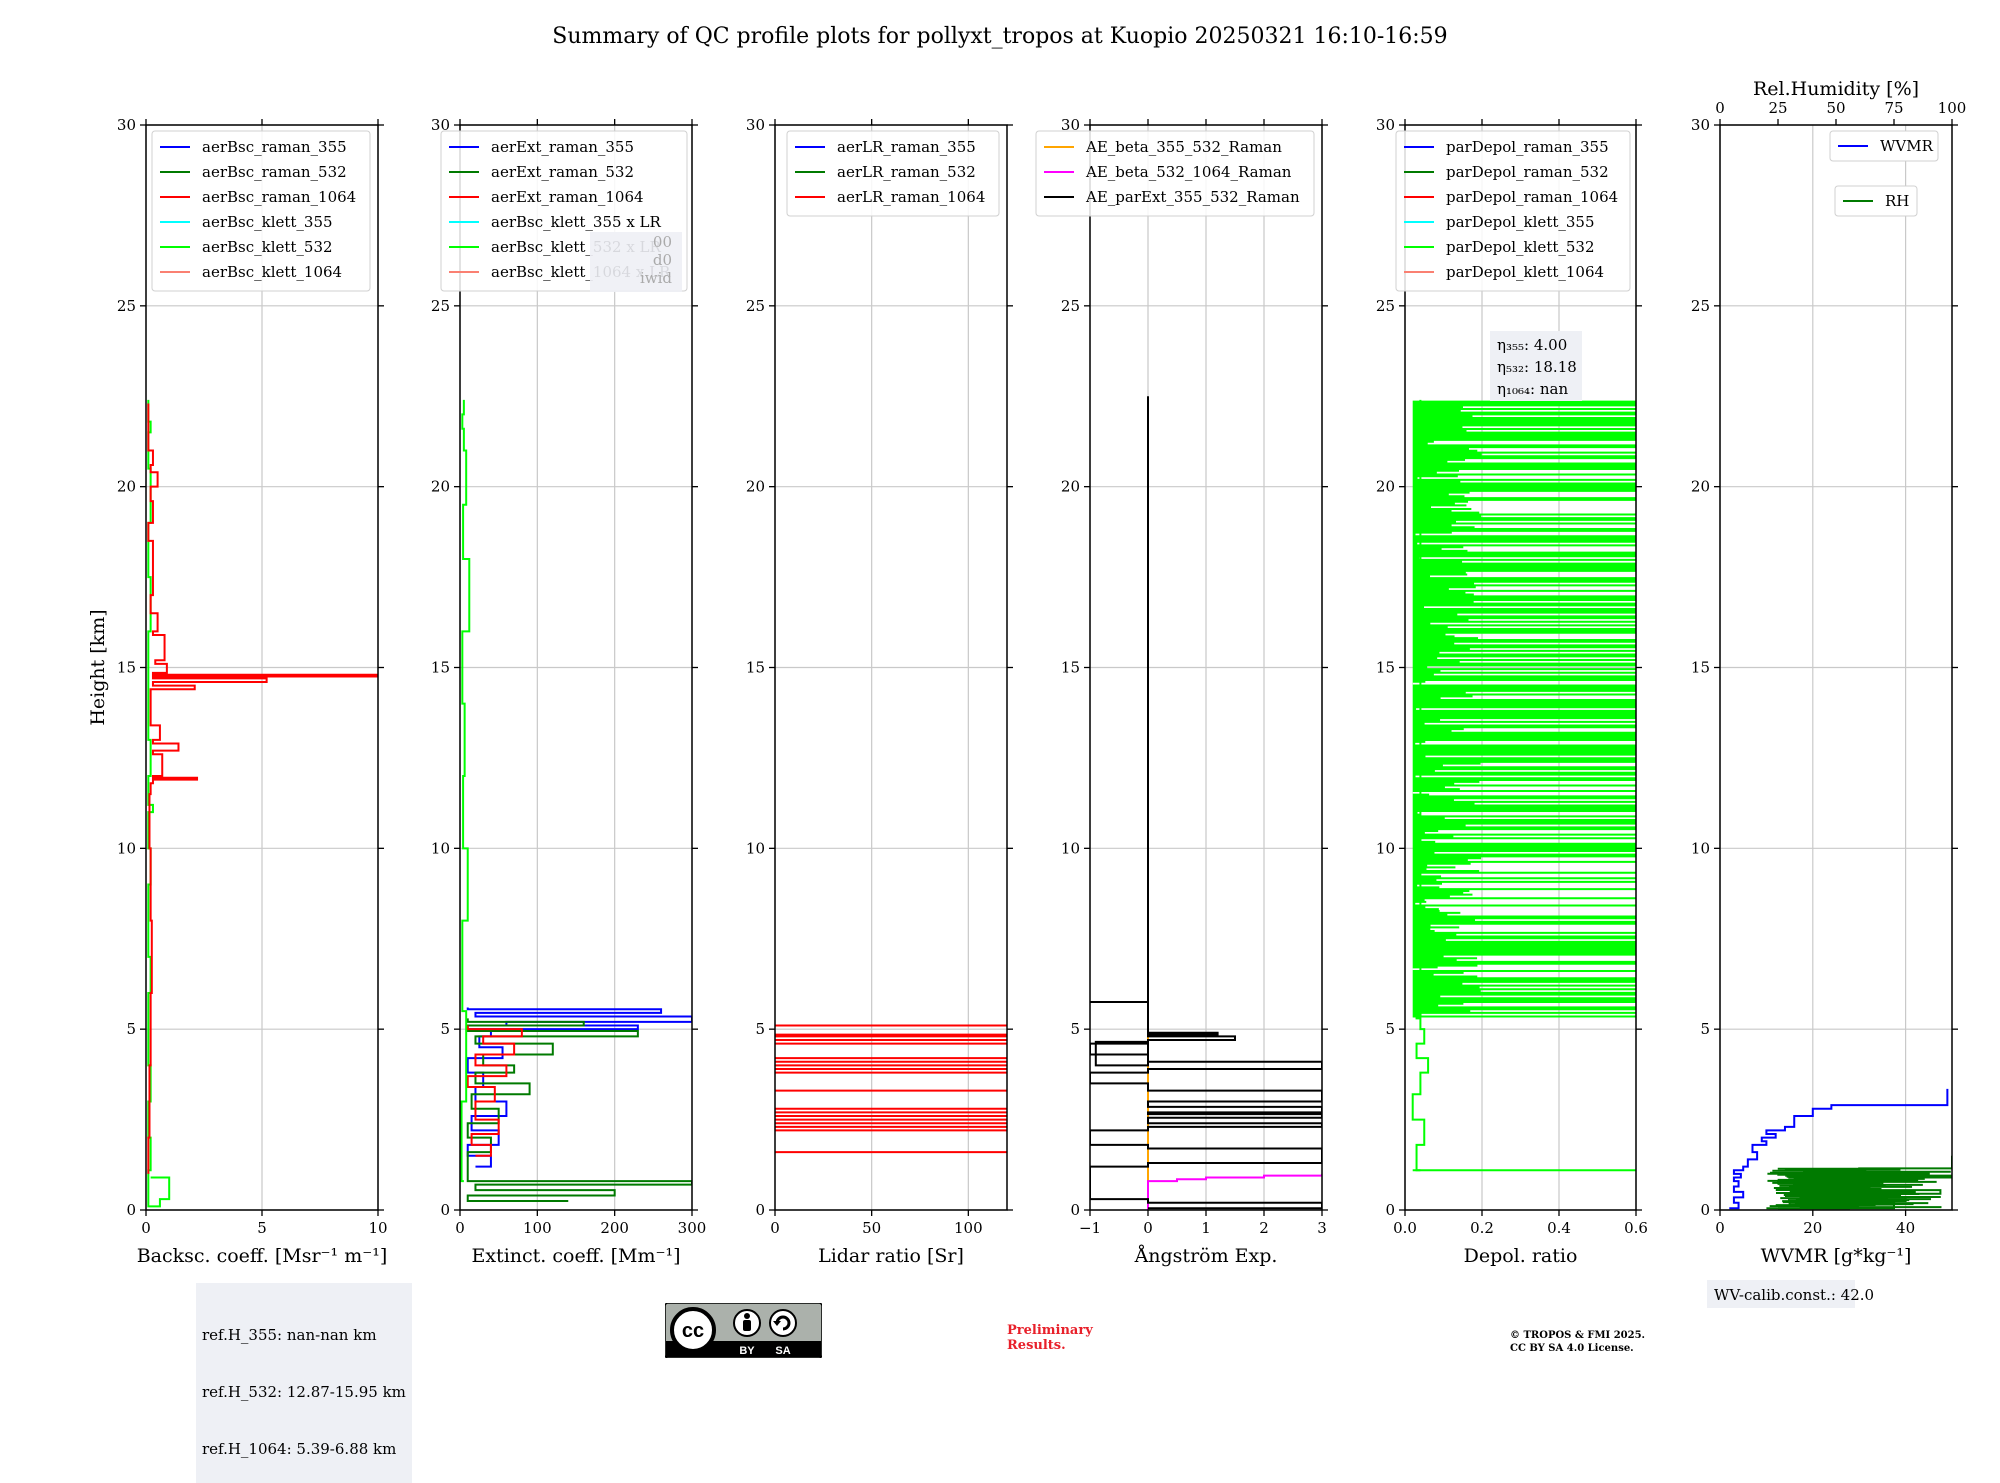 This screenshot has height=1483, width=2000. Describe the element at coordinates (891, 1256) in the screenshot. I see `x-axis-label: Lidar ratio [Sr]` at that location.